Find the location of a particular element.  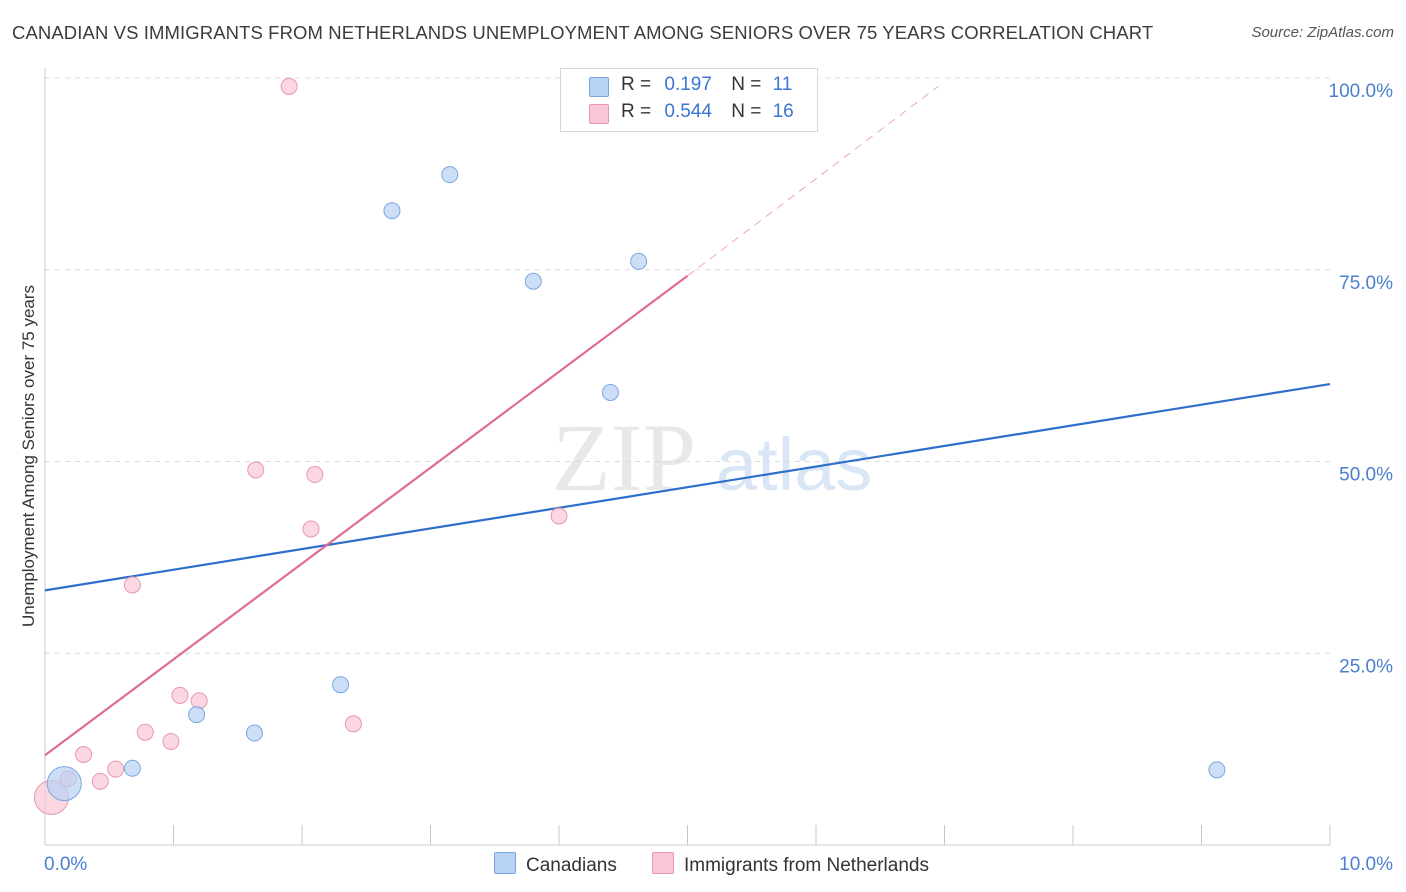

bottom-legend-netherlands: Immigrants from Netherlands is located at coordinates (790, 865).